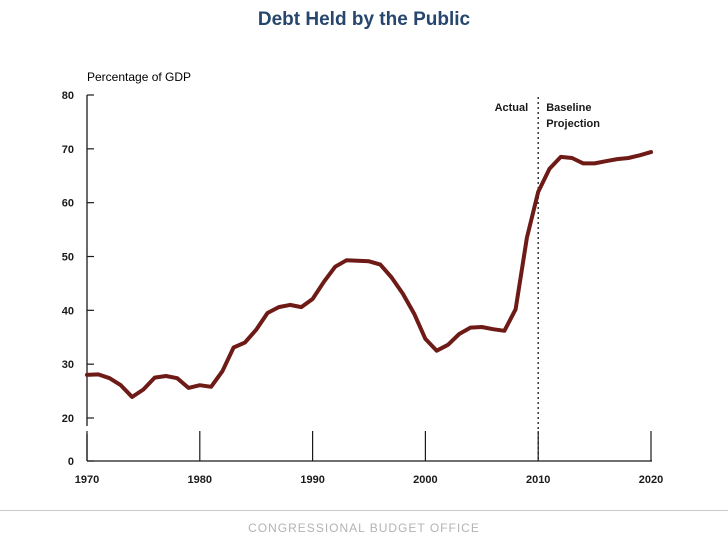  What do you see at coordinates (68, 365) in the screenshot?
I see `y-tick-label: 30` at bounding box center [68, 365].